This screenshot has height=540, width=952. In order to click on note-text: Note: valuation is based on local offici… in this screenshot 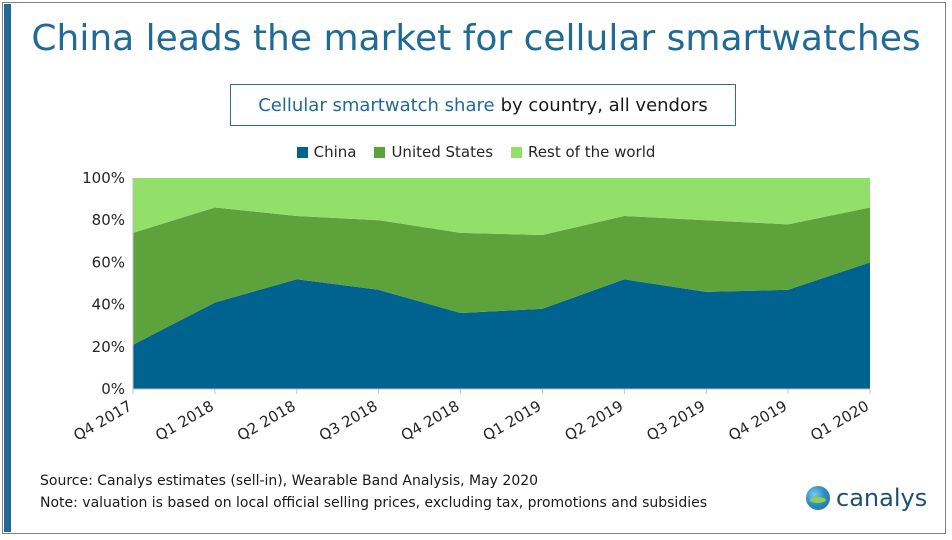, I will do `click(373, 503)`.